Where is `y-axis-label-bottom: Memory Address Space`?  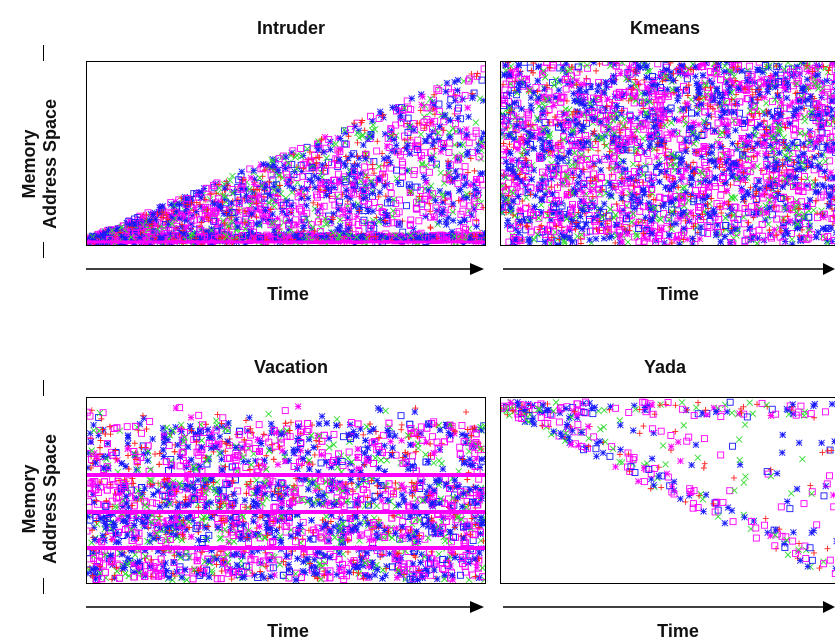
y-axis-label-bottom: Memory Address Space is located at coordinates (40, 499).